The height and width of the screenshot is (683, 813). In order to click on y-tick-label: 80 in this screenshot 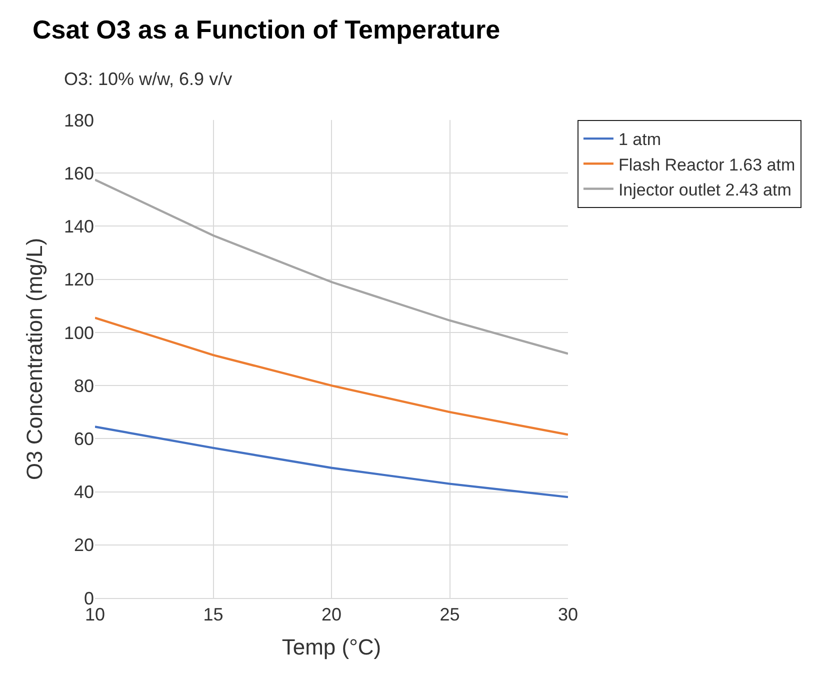, I will do `click(84, 386)`.